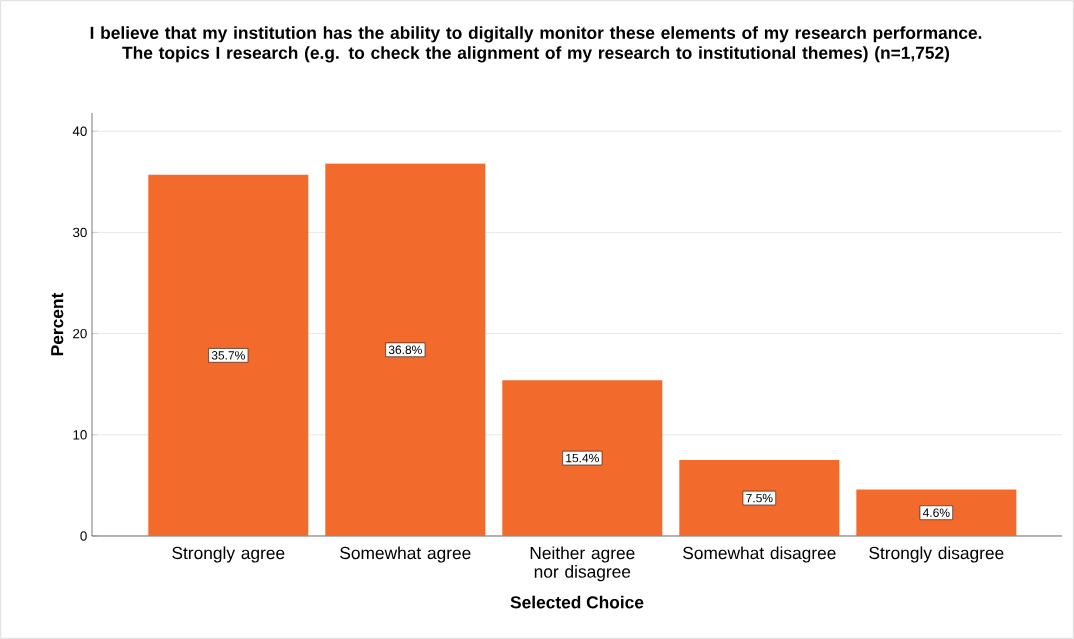 This screenshot has width=1074, height=639. I want to click on y-tick-label: 0, so click(83, 536).